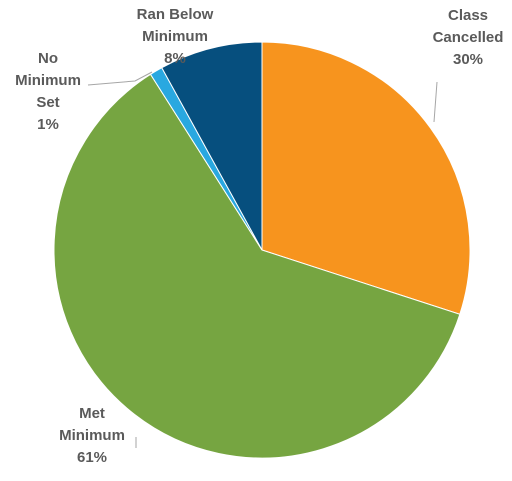 This screenshot has height=481, width=512. Describe the element at coordinates (92, 413) in the screenshot. I see `category-label: Met` at that location.